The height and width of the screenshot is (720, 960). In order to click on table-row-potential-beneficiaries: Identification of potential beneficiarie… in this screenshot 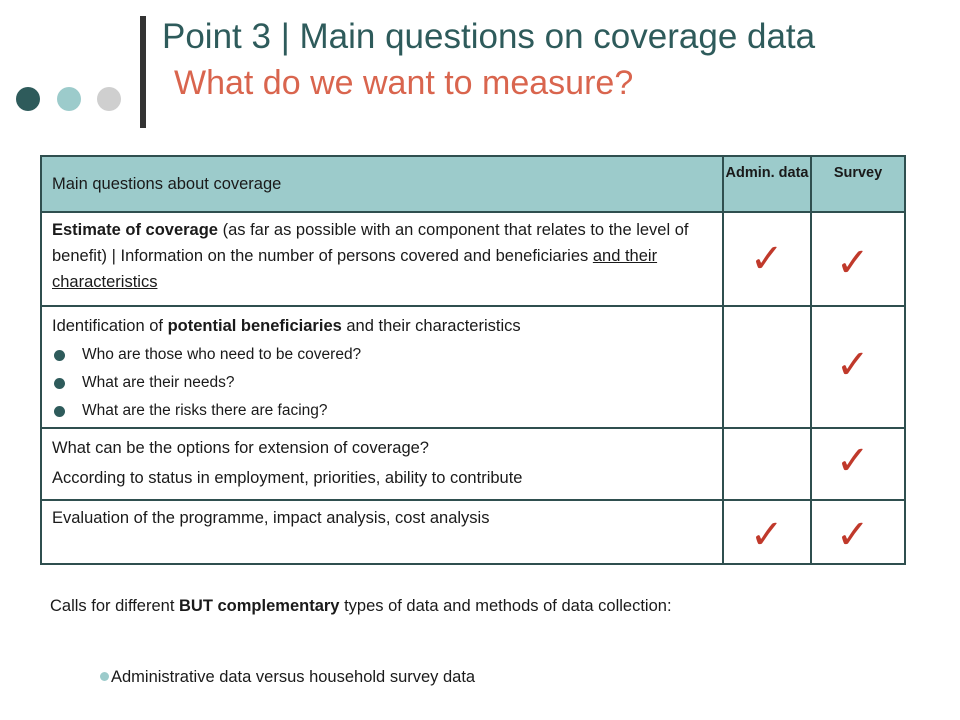, I will do `click(382, 367)`.